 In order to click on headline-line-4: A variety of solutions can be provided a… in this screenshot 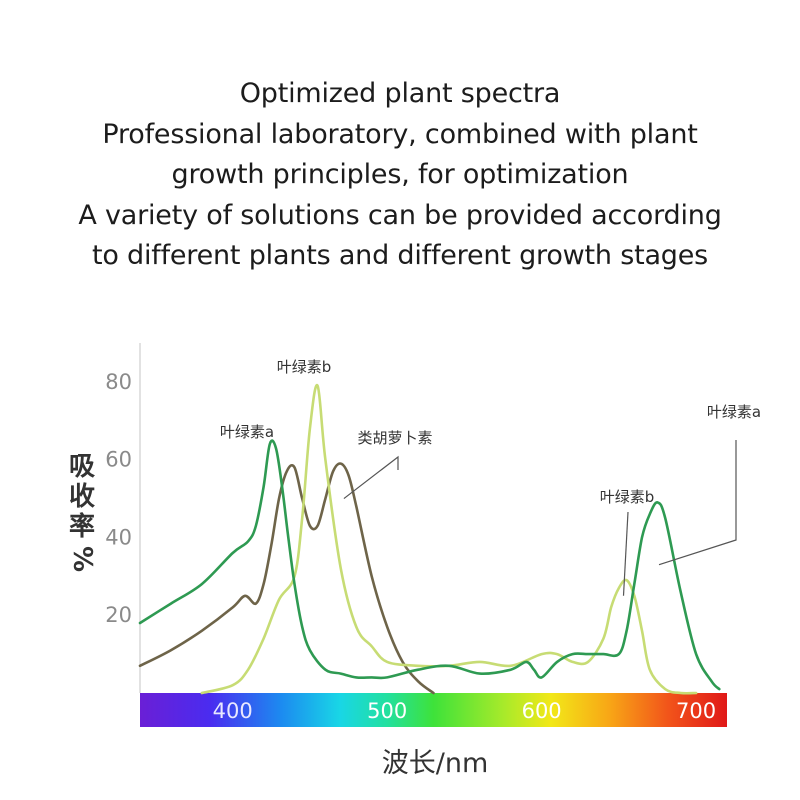, I will do `click(400, 215)`.